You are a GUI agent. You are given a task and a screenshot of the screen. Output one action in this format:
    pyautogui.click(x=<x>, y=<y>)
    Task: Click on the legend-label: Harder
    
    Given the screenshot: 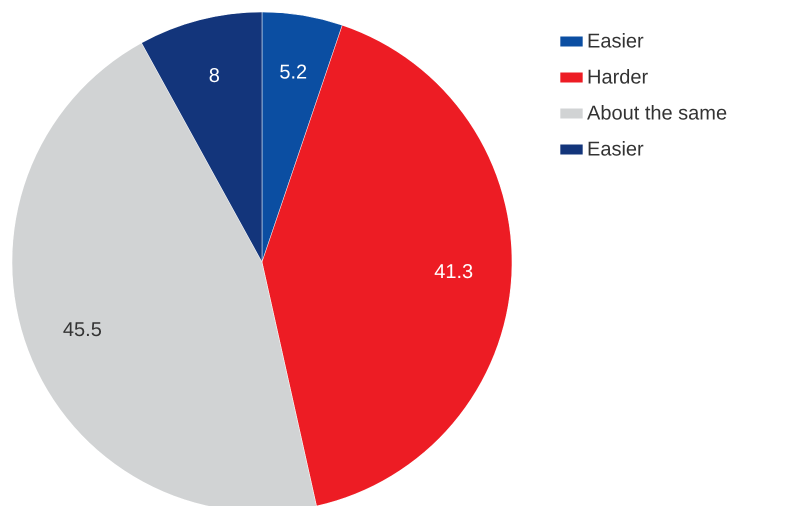 What is the action you would take?
    pyautogui.click(x=617, y=77)
    